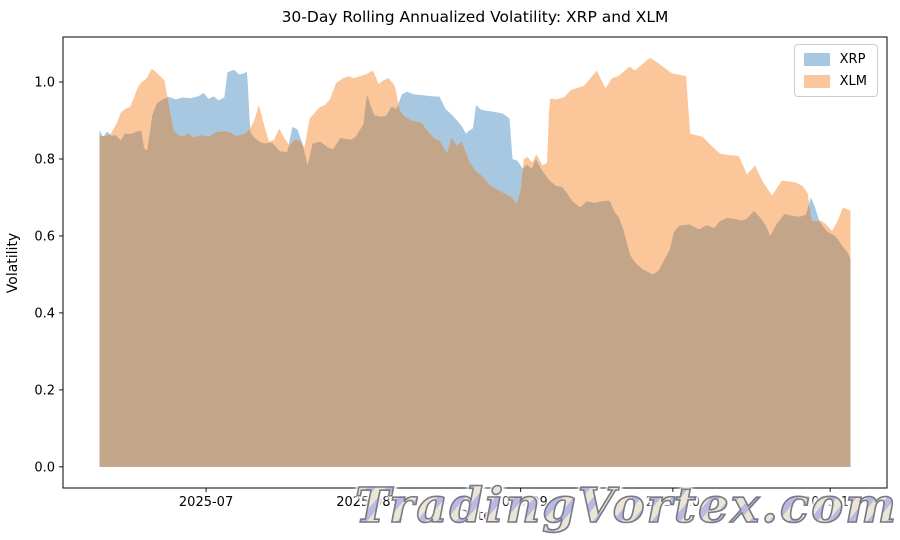 This screenshot has width=900, height=540. Describe the element at coordinates (44, 467) in the screenshot. I see `y-tick-label: 0.0` at that location.